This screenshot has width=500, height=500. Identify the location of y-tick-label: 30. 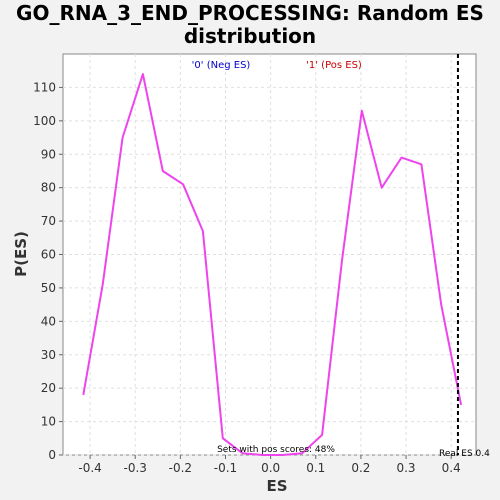
(48, 355).